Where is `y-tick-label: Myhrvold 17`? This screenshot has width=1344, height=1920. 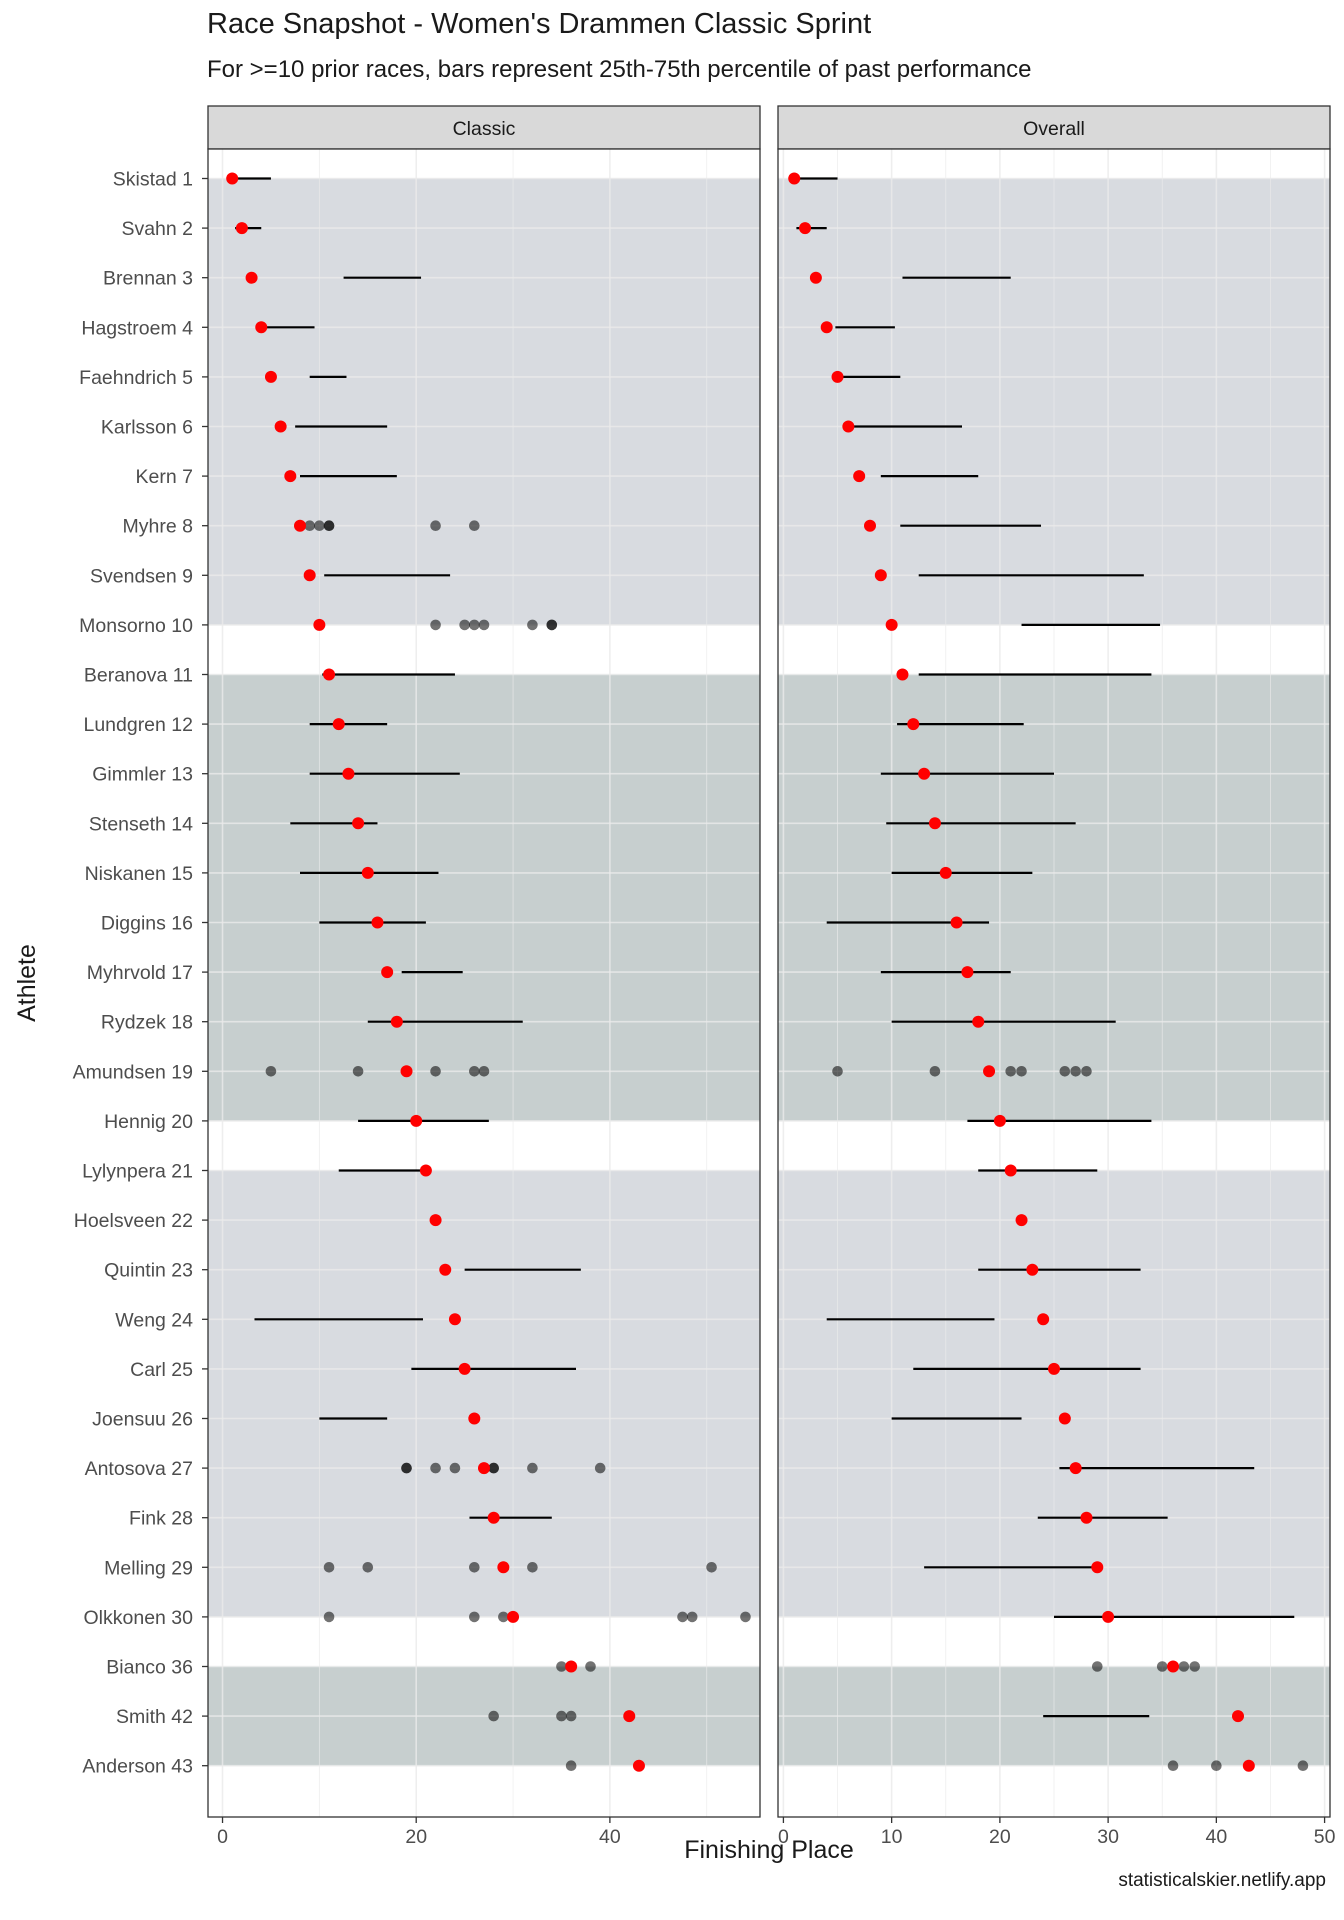 y-tick-label: Myhrvold 17 is located at coordinates (140, 973).